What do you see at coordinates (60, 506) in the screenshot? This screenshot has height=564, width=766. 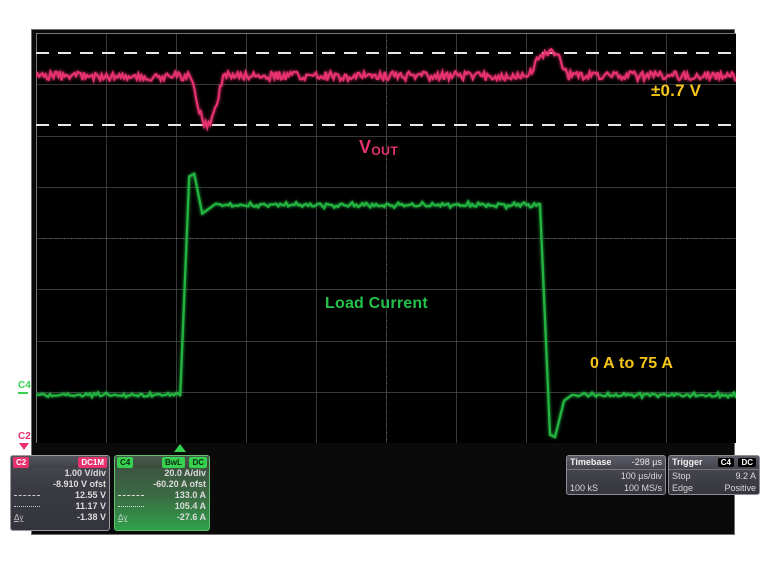 I see `c2-cursor-lower-row: 11.17 V` at bounding box center [60, 506].